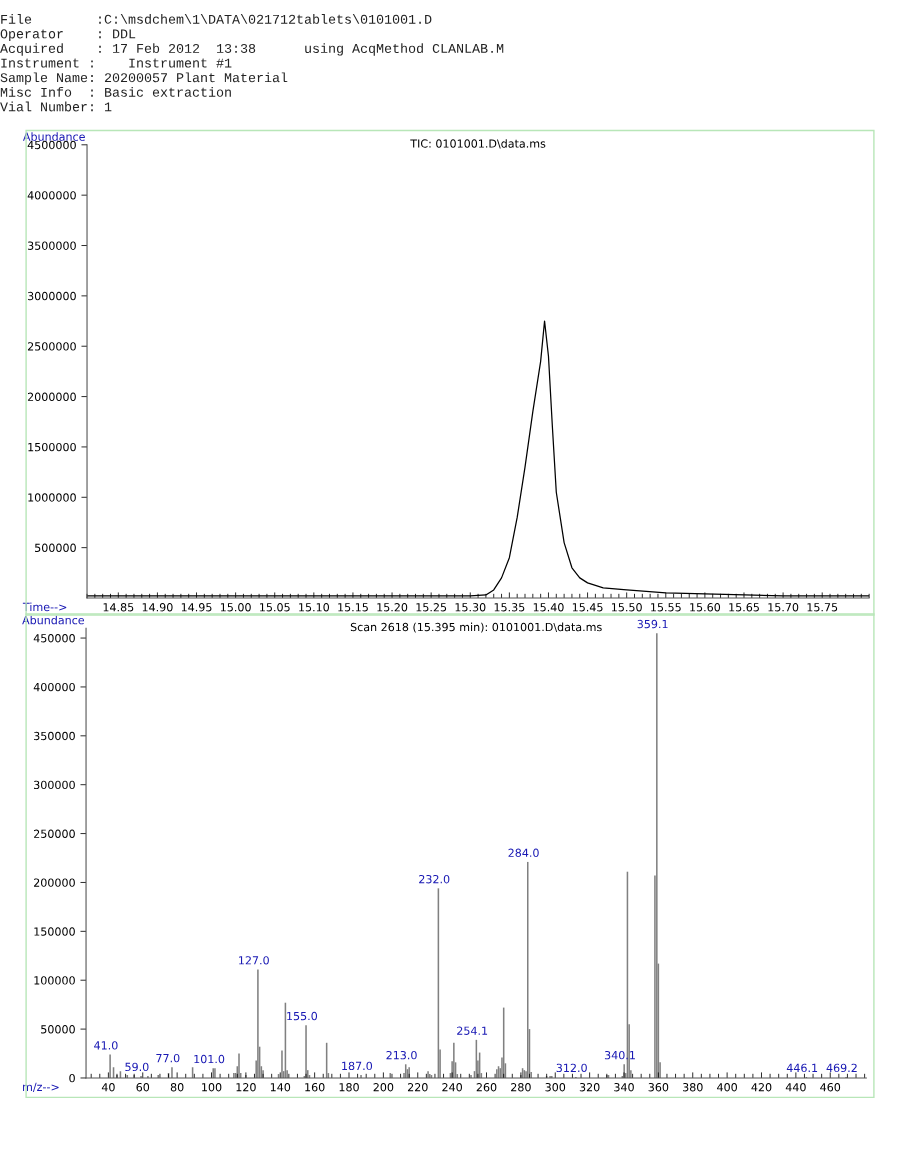 The height and width of the screenshot is (1165, 900). I want to click on x-tick-label: 240, so click(452, 1087).